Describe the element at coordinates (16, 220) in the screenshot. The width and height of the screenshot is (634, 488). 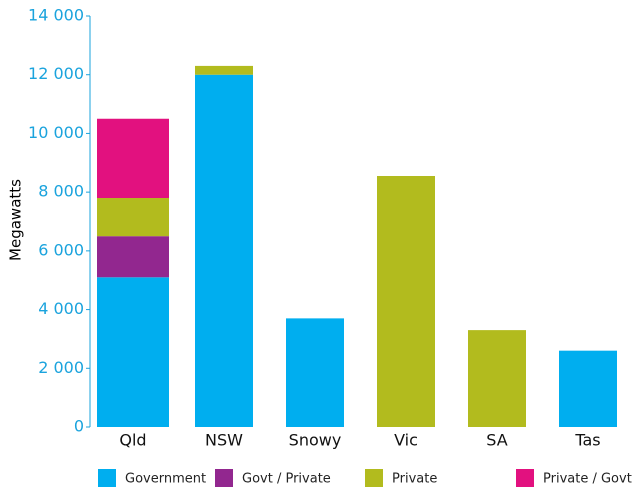
I see `y-axis-label: Megawatts` at that location.